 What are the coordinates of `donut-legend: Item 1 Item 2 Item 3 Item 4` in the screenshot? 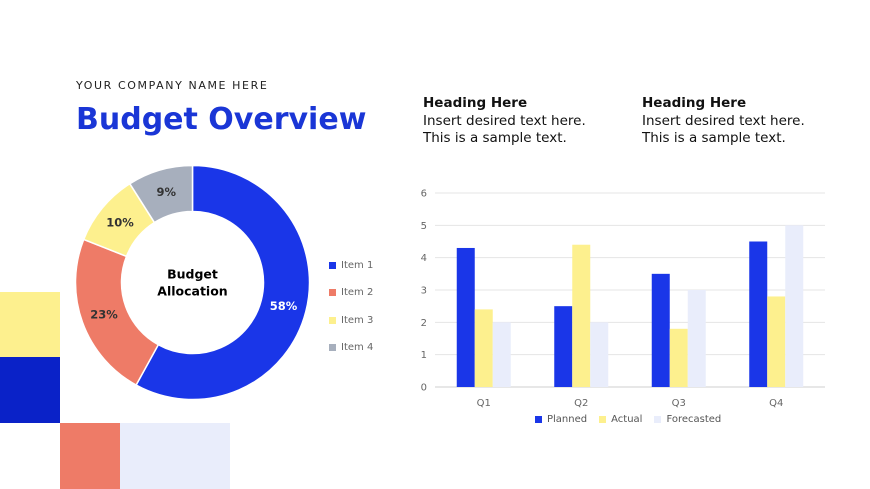 It's located at (351, 306).